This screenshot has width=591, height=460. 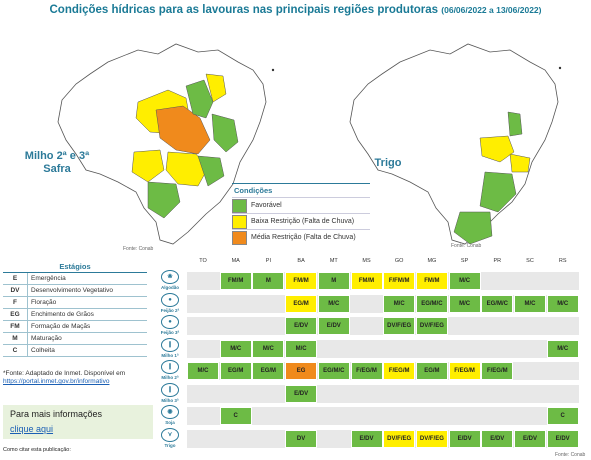 I want to click on state-header: MA, so click(x=235, y=261).